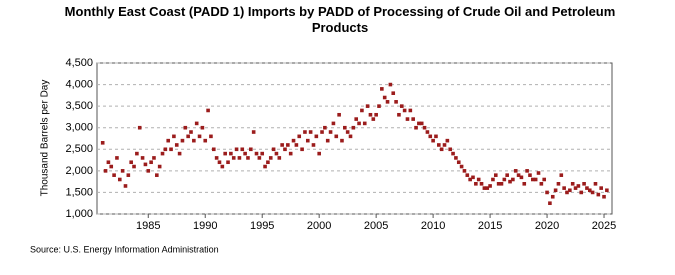 The width and height of the screenshot is (675, 275). What do you see at coordinates (490, 226) in the screenshot?
I see `x-tick-label: 2015` at bounding box center [490, 226].